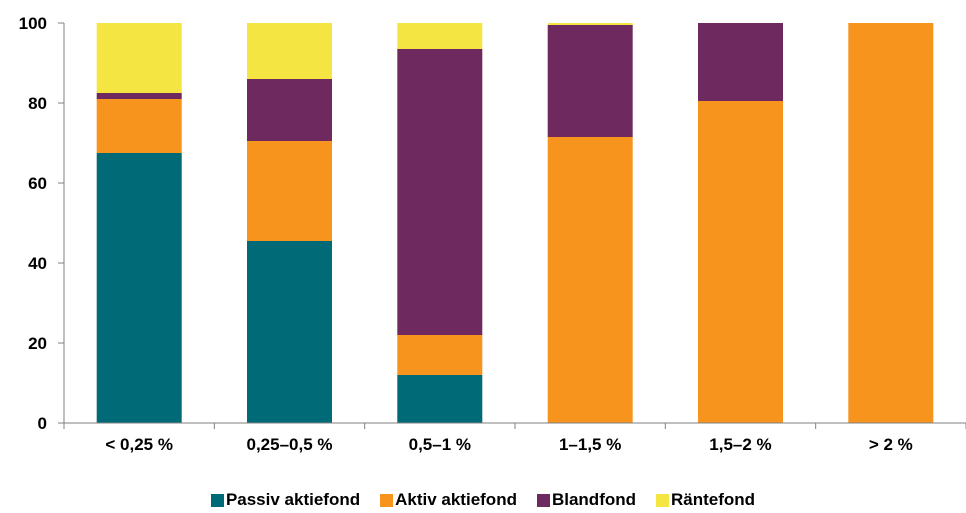 The width and height of the screenshot is (966, 513). I want to click on legend-label: Blandfond, so click(594, 499).